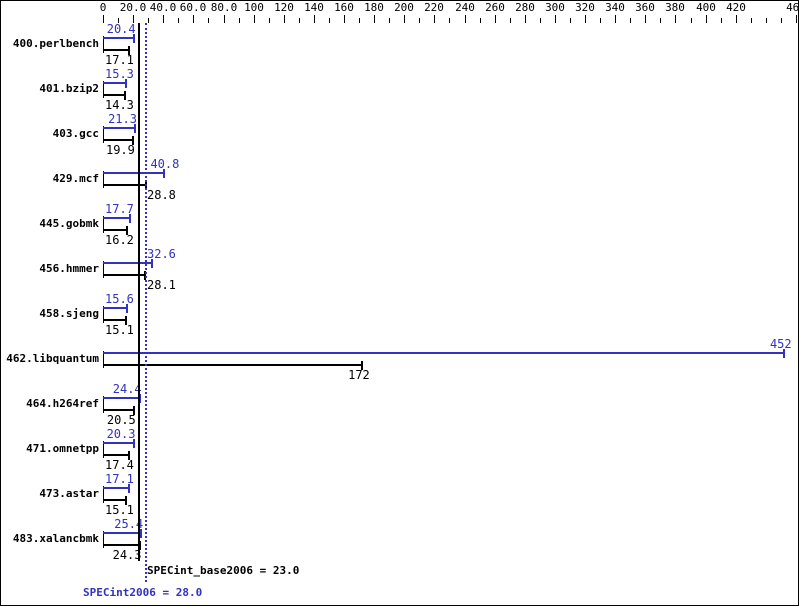 The image size is (799, 606). What do you see at coordinates (69, 313) in the screenshot?
I see `benchmark-label: 458.sjeng` at bounding box center [69, 313].